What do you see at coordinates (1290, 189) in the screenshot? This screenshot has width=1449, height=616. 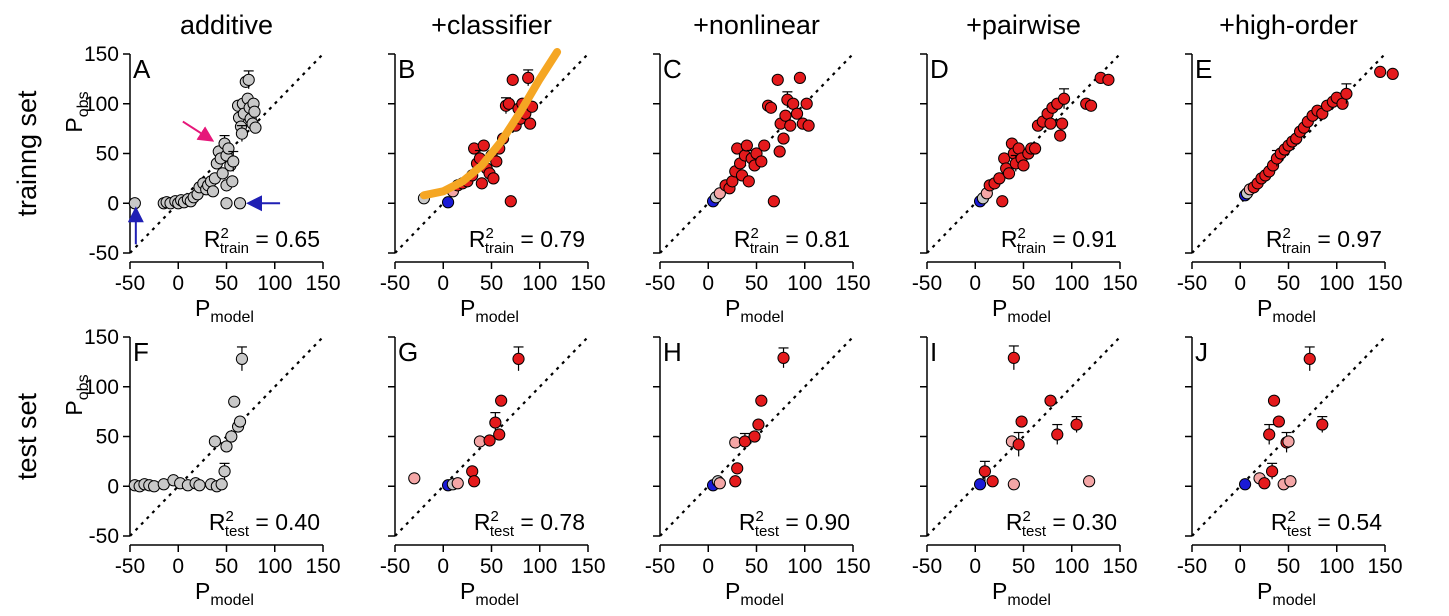 I see `panel-E: -50 0 50 100 150 Pmodel E R2 train = 0.97` at bounding box center [1290, 189].